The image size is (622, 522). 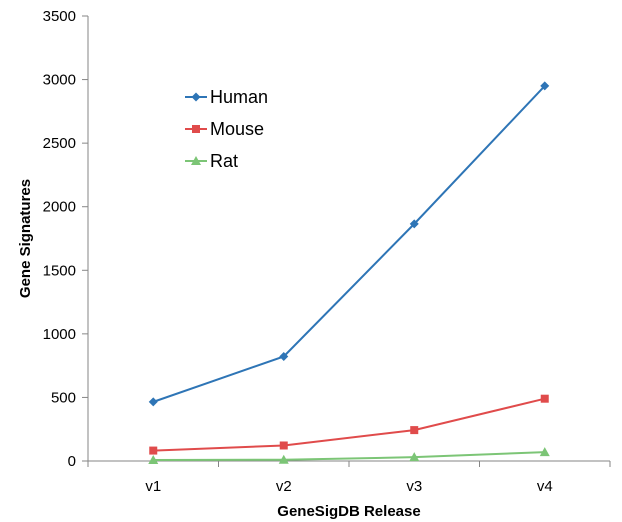 What do you see at coordinates (59, 270) in the screenshot?
I see `y-tick-label: 1500` at bounding box center [59, 270].